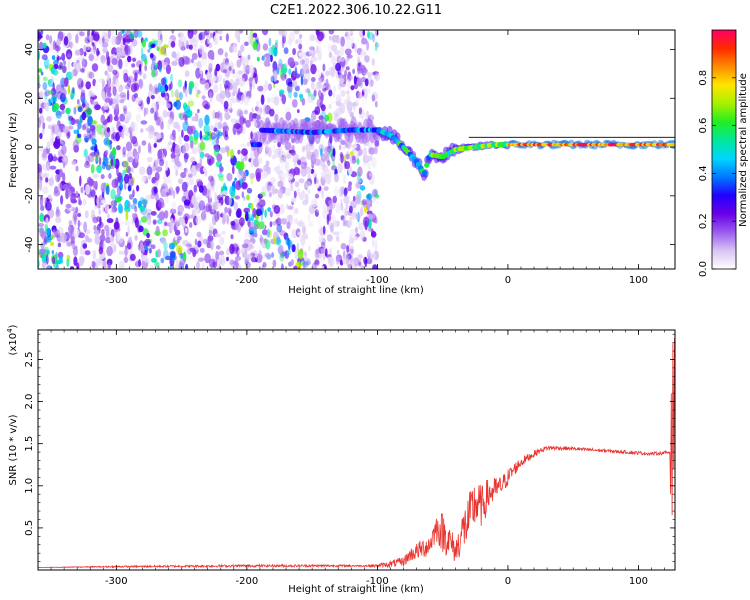  Describe the element at coordinates (29, 244) in the screenshot. I see `y-tick-label: -40` at that location.